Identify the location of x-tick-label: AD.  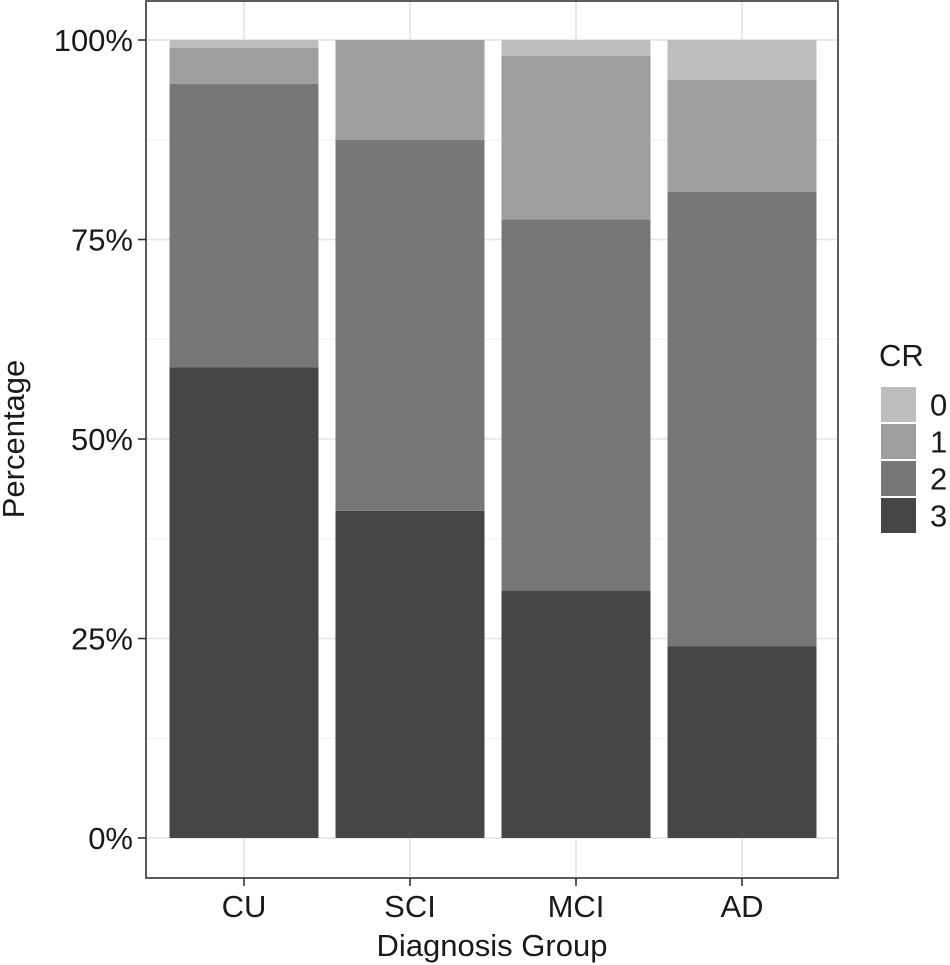
(741, 906).